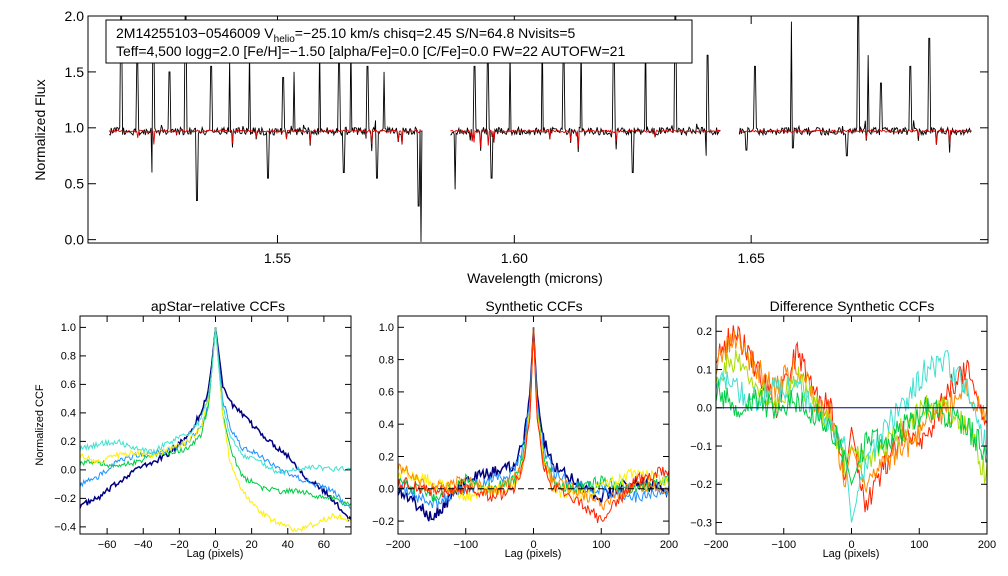 The width and height of the screenshot is (1008, 576). Describe the element at coordinates (987, 545) in the screenshot. I see `ccf3-xtick-label: 200` at that location.